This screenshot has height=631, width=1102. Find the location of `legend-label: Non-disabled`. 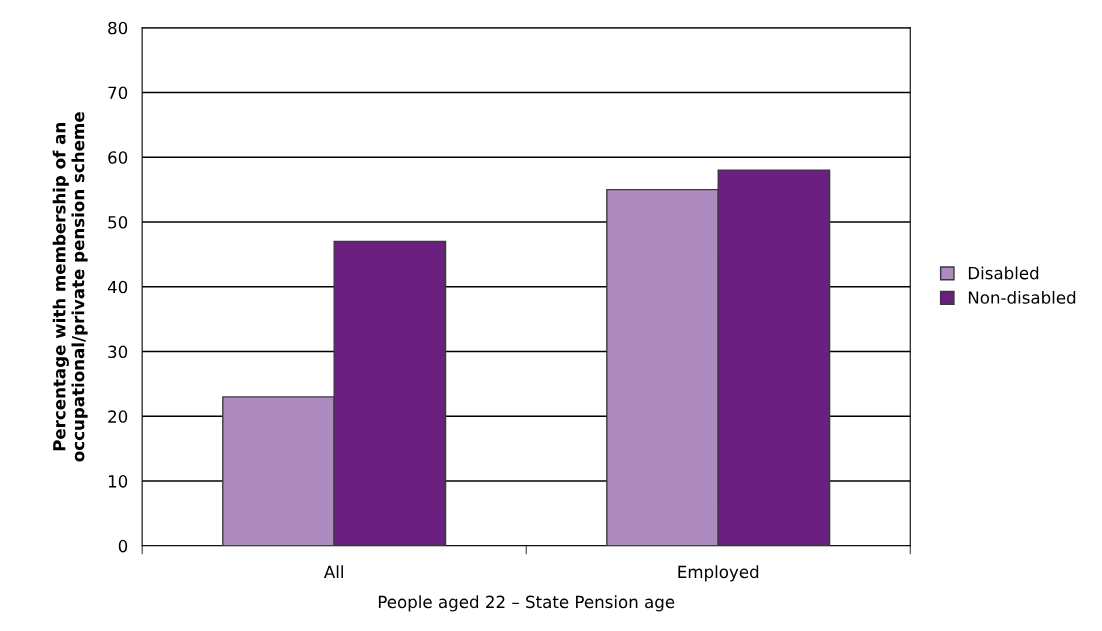

legend-label: Non-disabled is located at coordinates (1022, 297).